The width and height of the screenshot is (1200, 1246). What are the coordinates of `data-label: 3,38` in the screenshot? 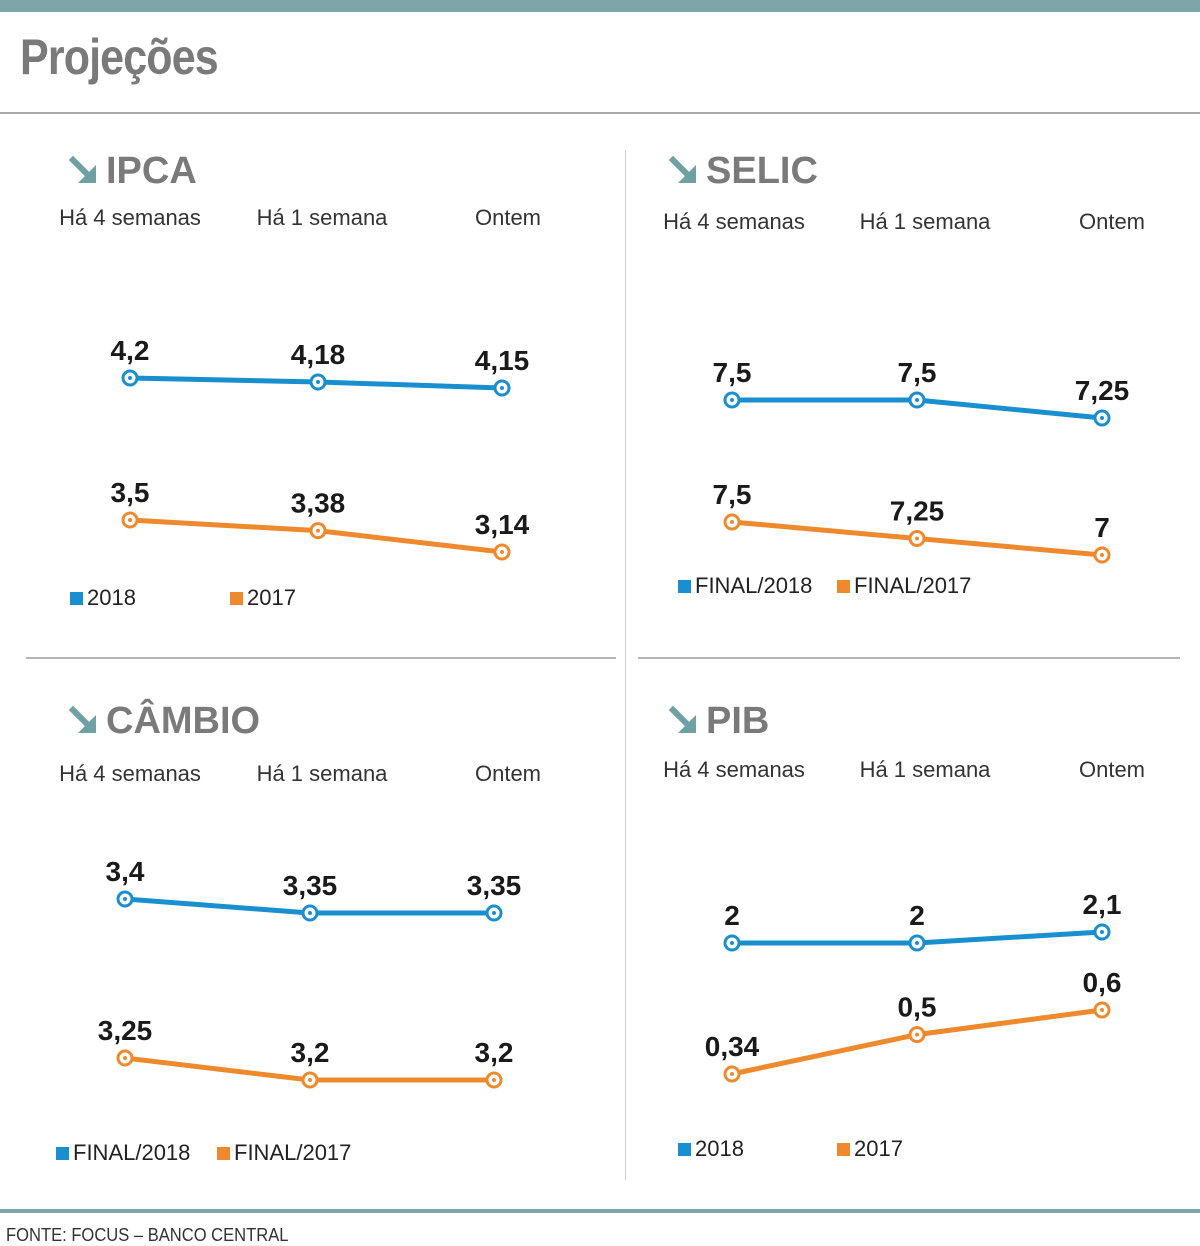 It's located at (318, 503).